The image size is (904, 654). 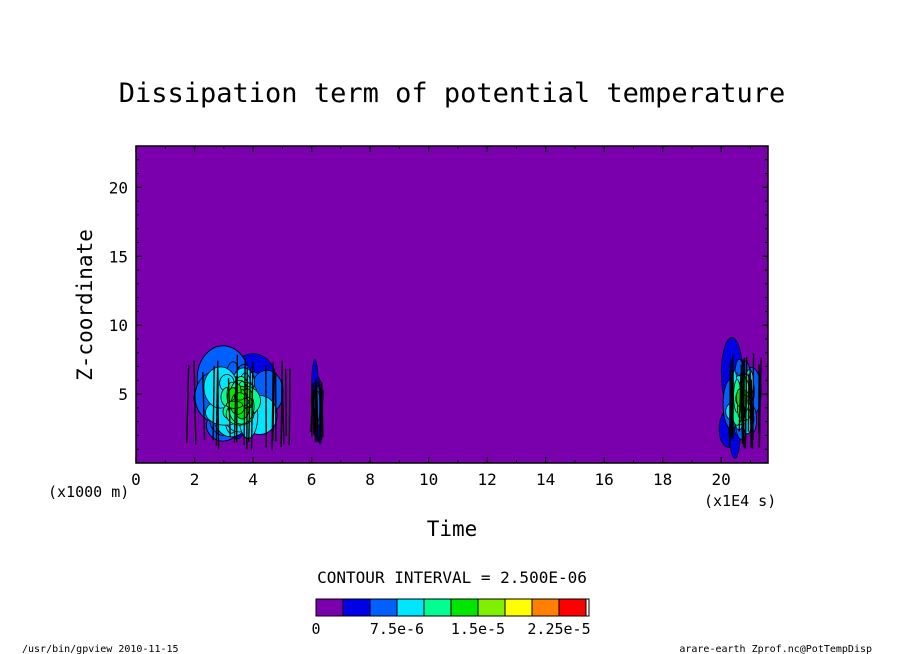 What do you see at coordinates (234, 404) in the screenshot?
I see `contour-cell` at bounding box center [234, 404].